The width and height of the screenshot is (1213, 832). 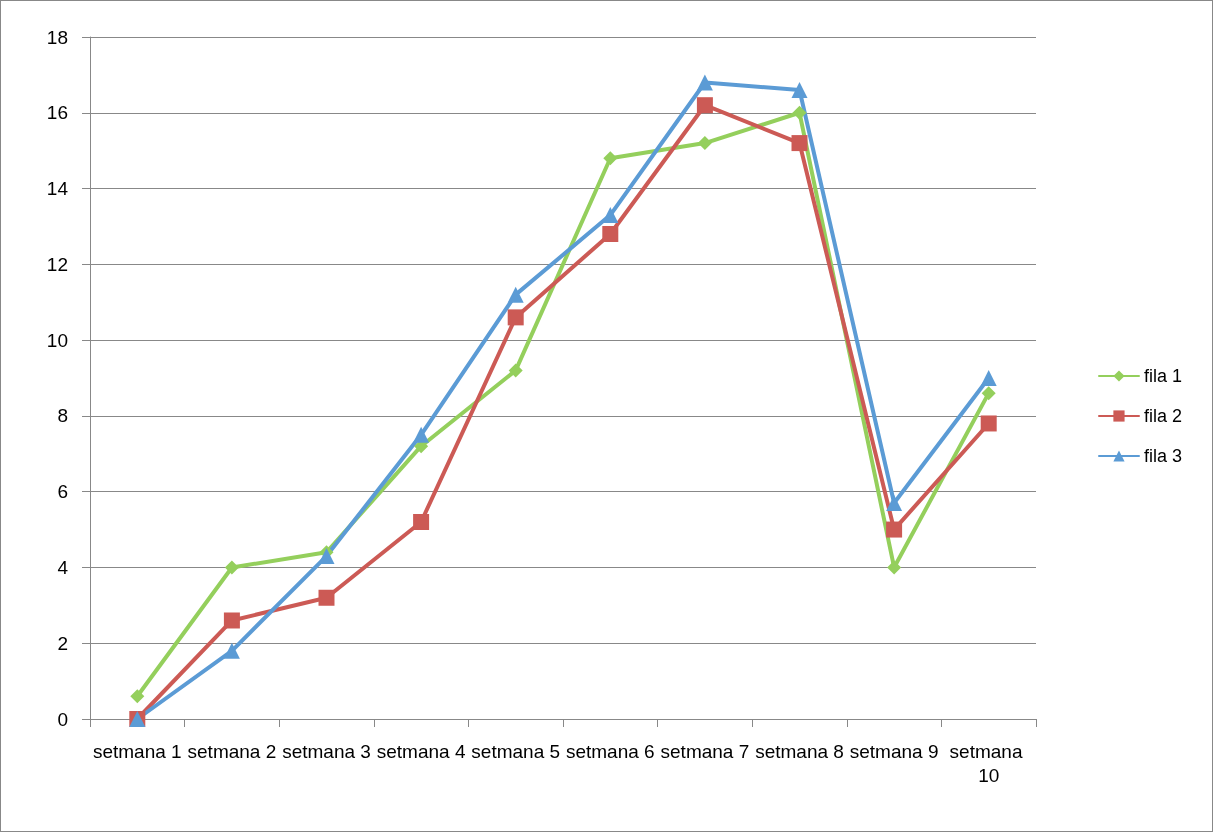 What do you see at coordinates (137, 751) in the screenshot?
I see `x-tick-label: setmana 1` at bounding box center [137, 751].